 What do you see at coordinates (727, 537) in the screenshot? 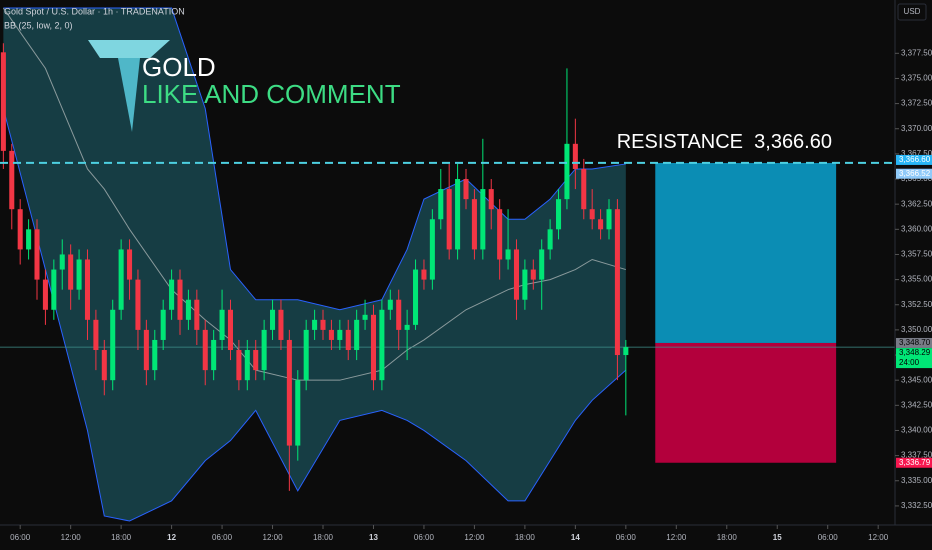
I see `x-tick-label: 18:00` at bounding box center [727, 537].